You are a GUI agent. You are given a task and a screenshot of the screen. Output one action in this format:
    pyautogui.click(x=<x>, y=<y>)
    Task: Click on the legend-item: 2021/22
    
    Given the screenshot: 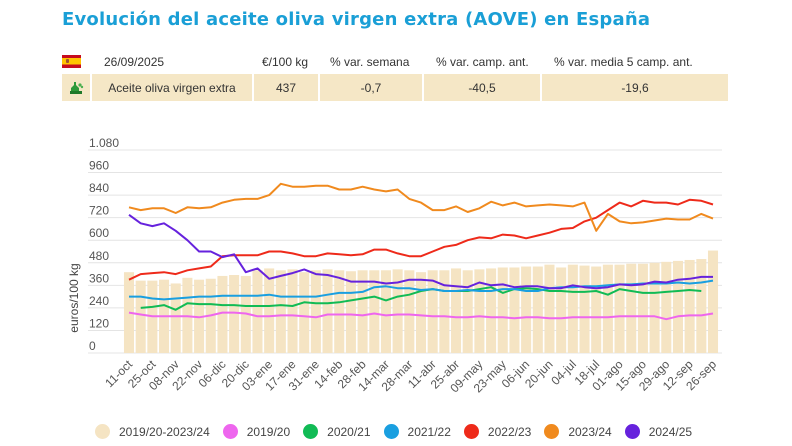 What is the action you would take?
    pyautogui.click(x=417, y=431)
    